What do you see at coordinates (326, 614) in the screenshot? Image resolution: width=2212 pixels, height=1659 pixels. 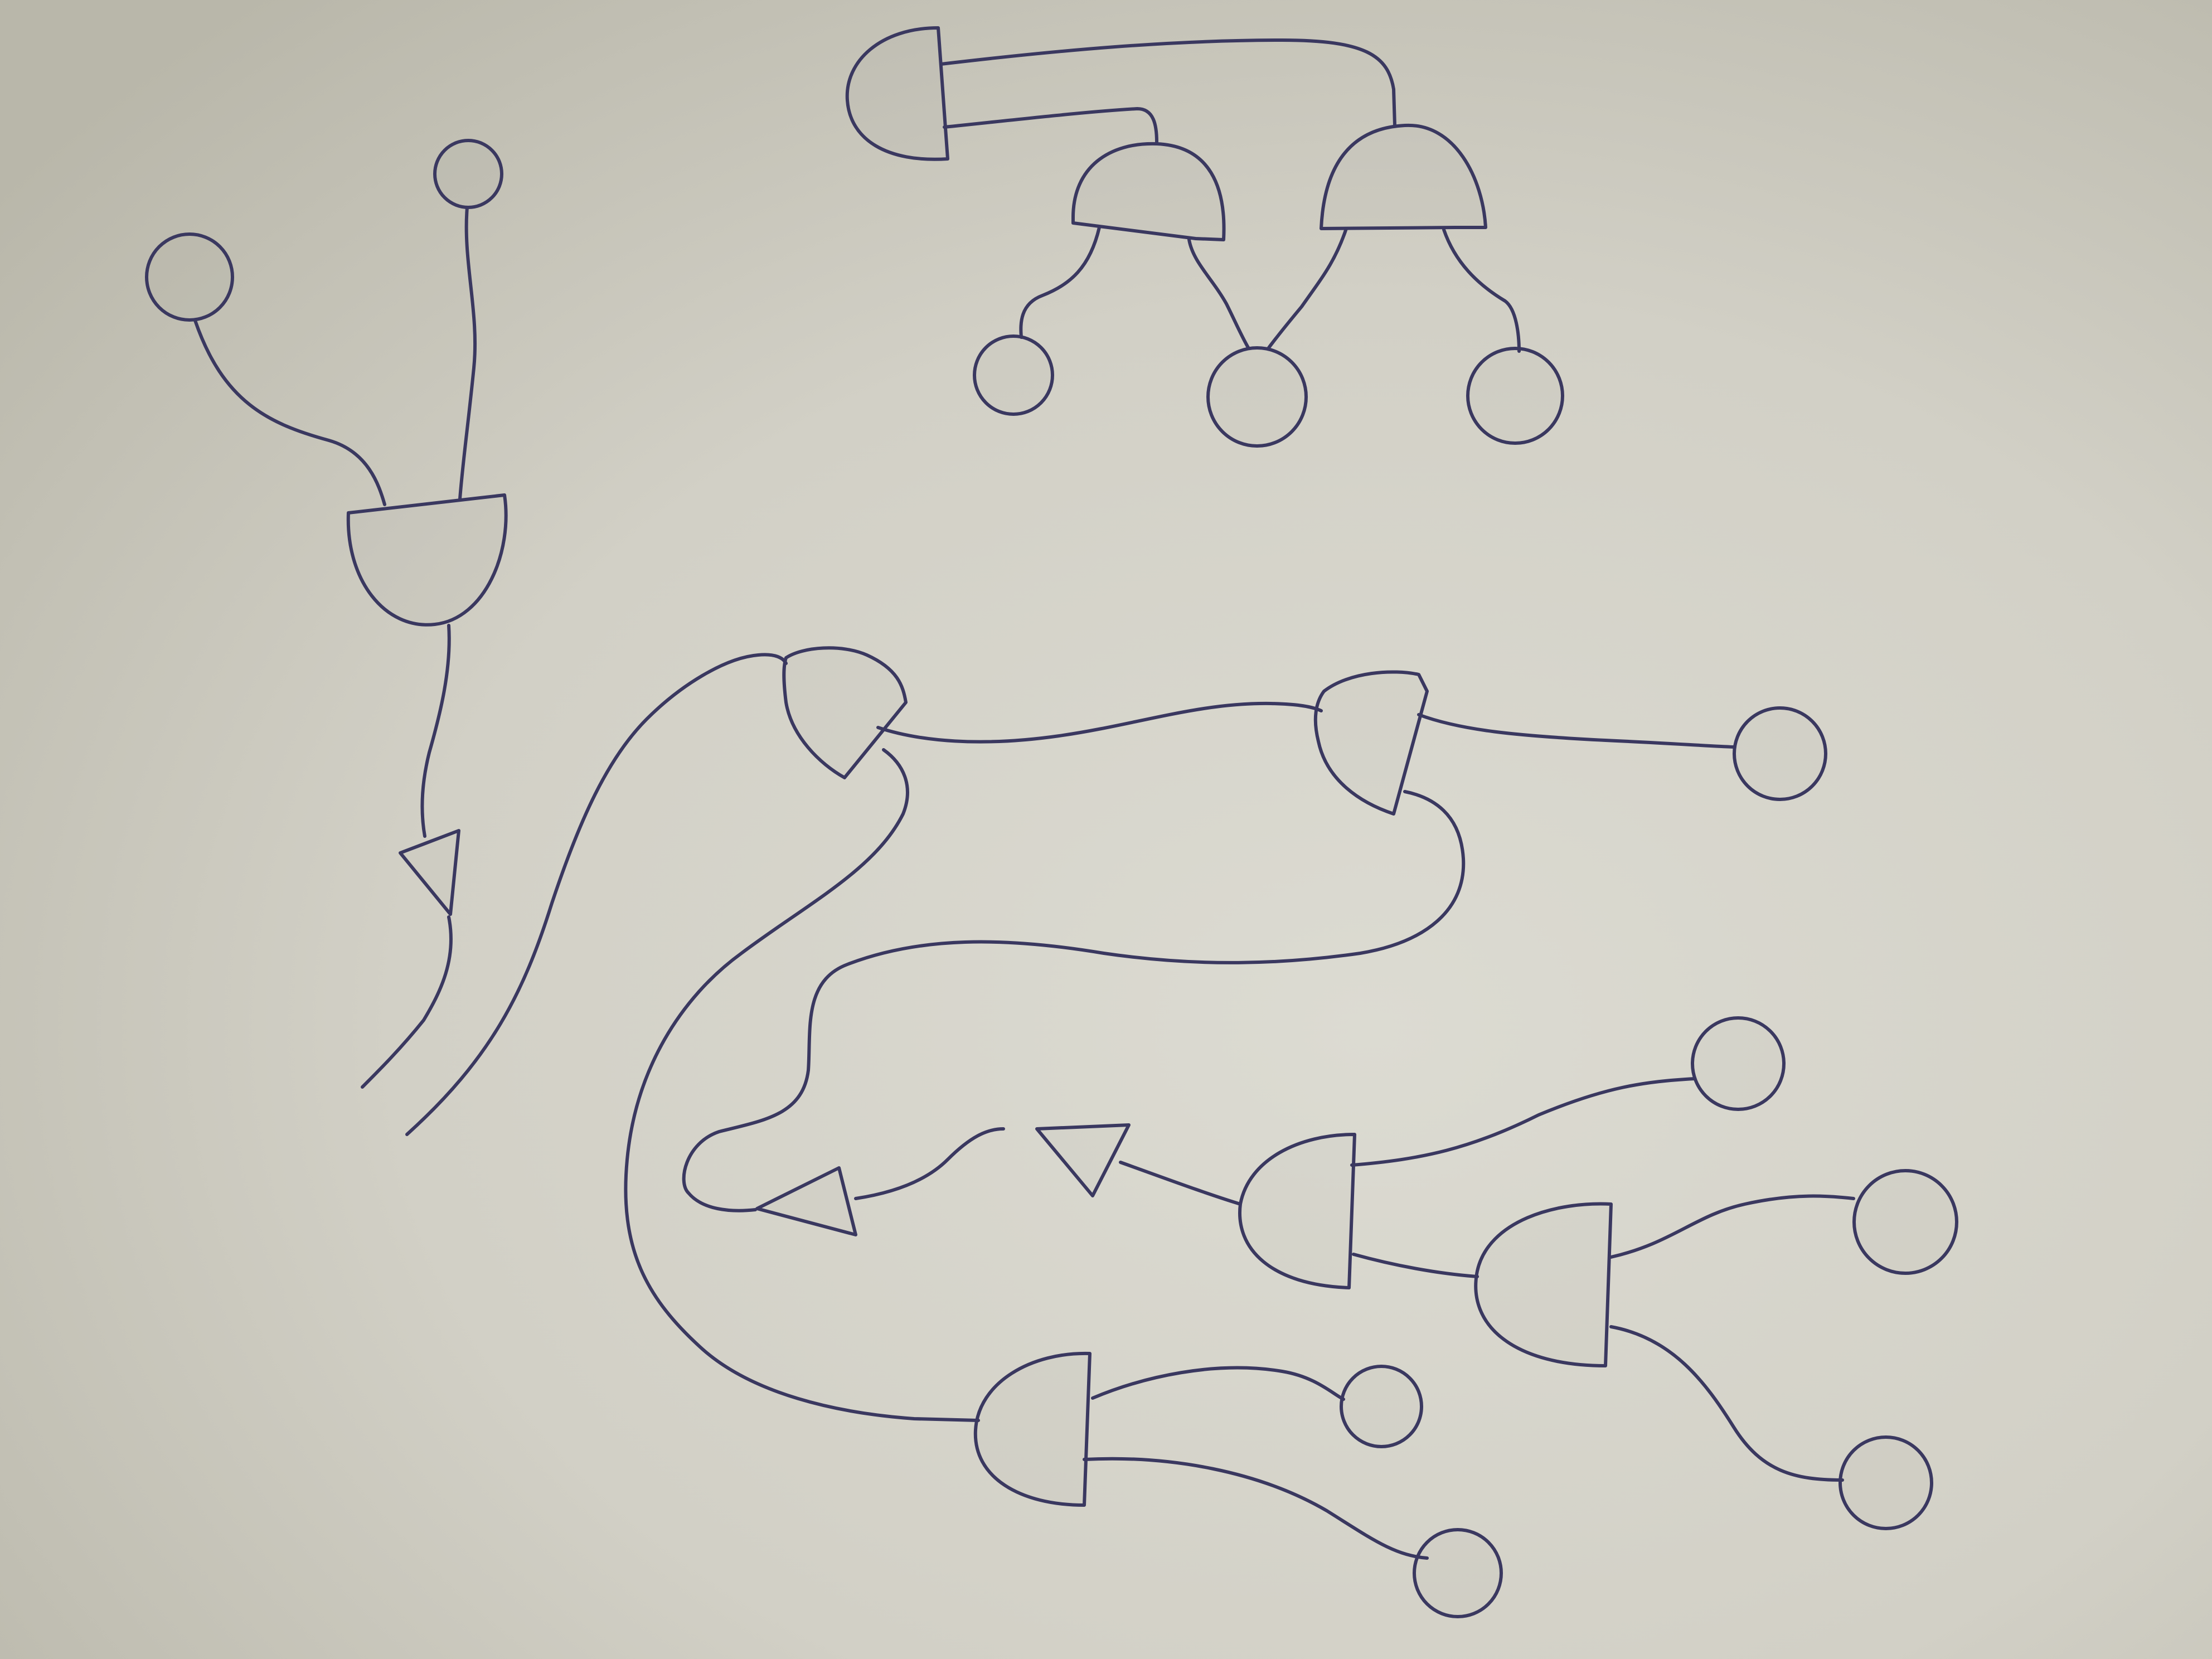 I see `group-top-left` at bounding box center [326, 614].